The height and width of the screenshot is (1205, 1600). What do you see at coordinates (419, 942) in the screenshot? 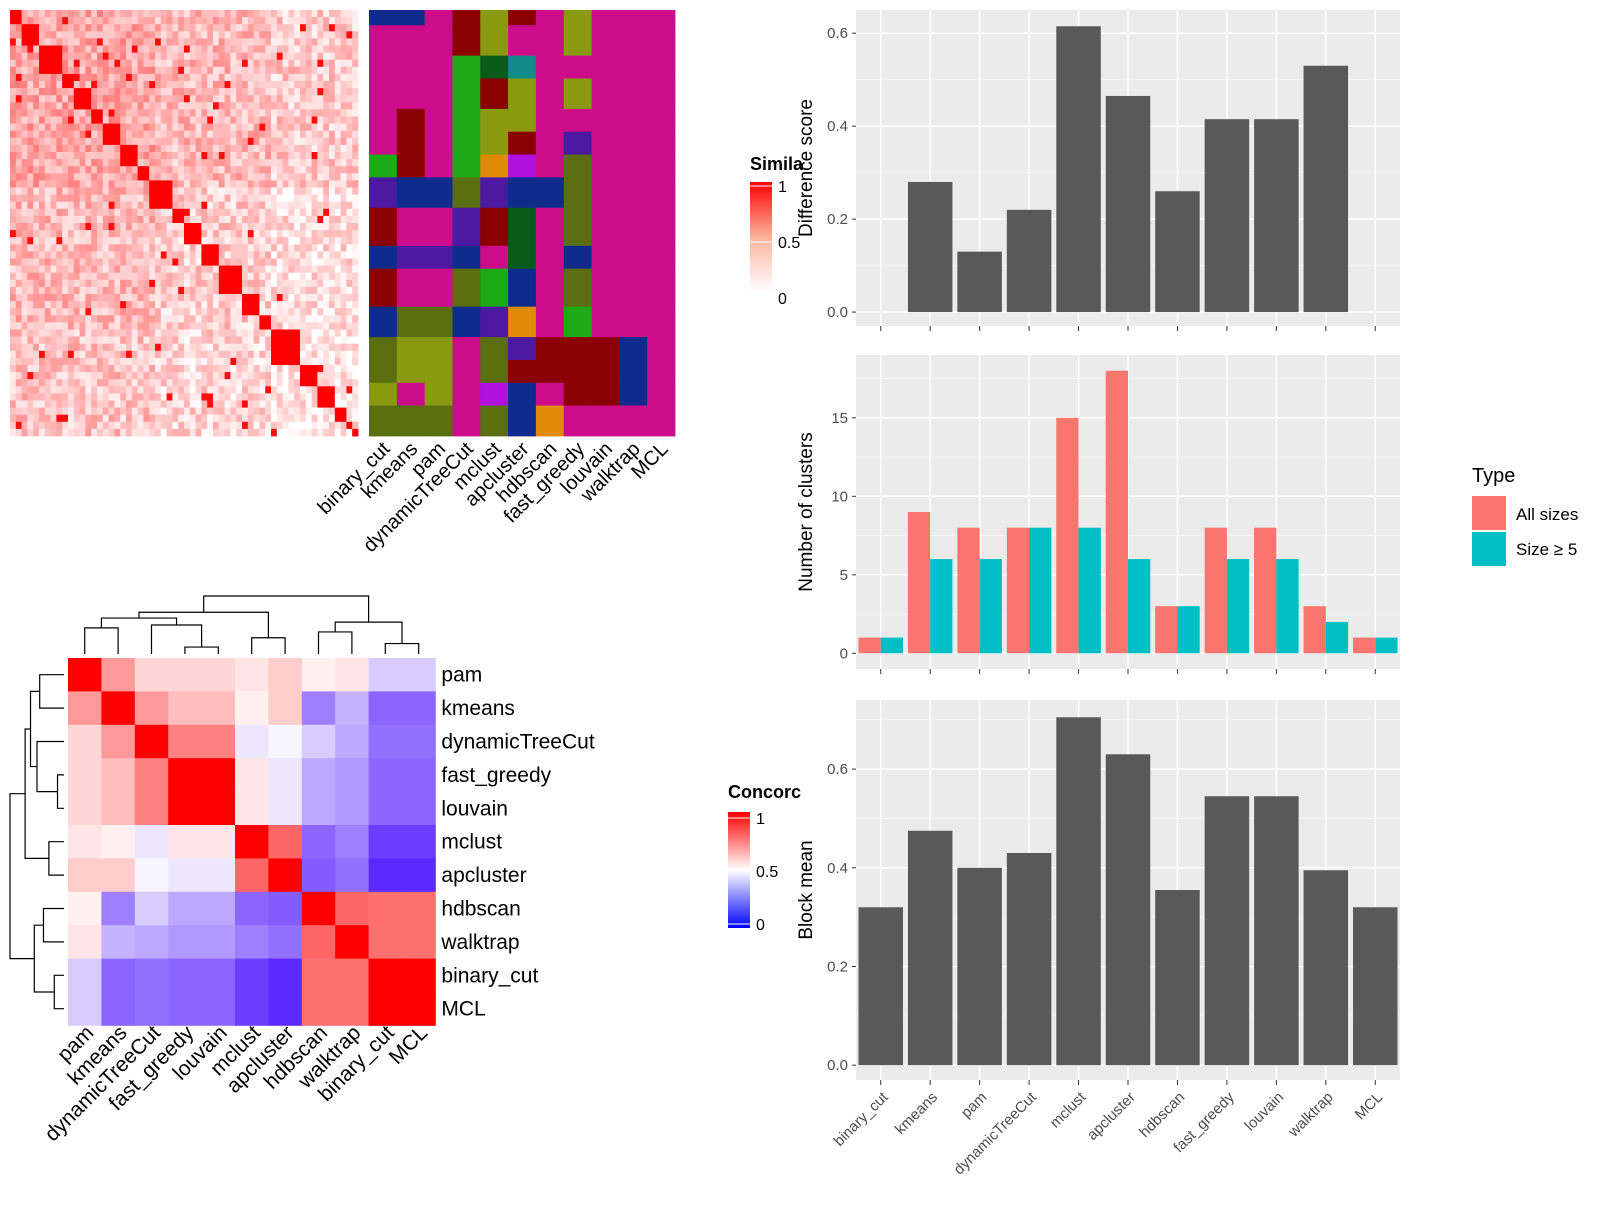
I see `concordance-cell` at bounding box center [419, 942].